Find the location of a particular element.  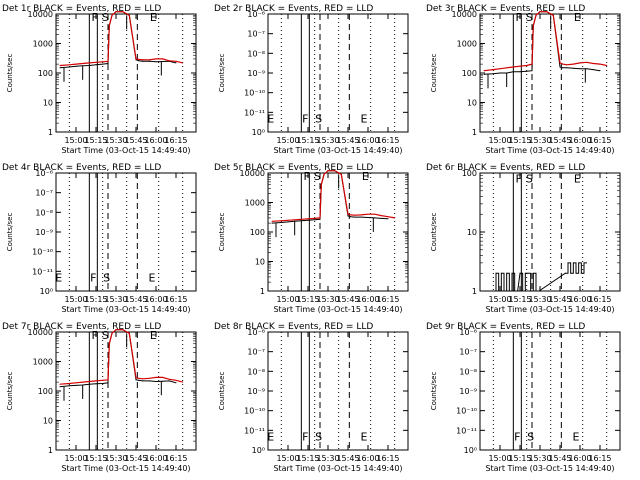

state-marker-label: S is located at coordinates (318, 436).